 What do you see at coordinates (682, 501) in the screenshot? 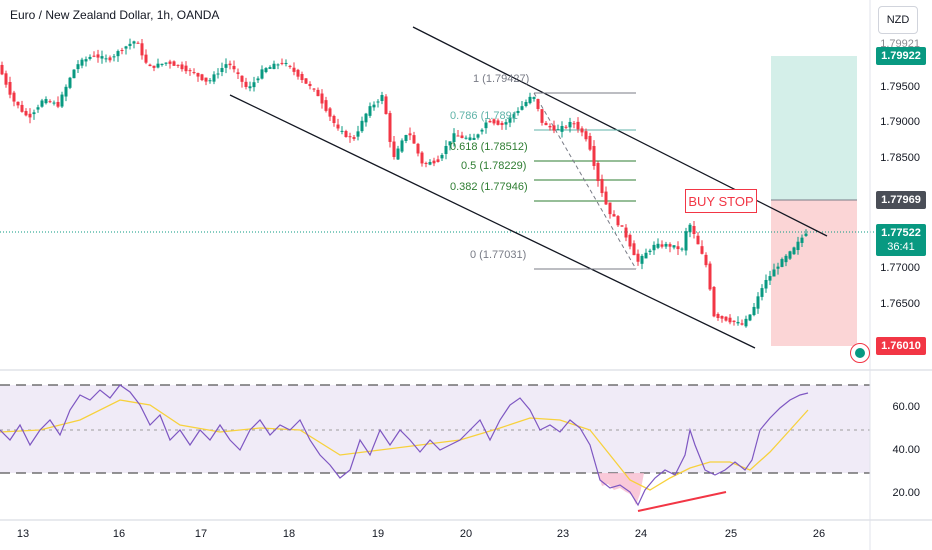
I see `rsi-divergence-line` at bounding box center [682, 501].